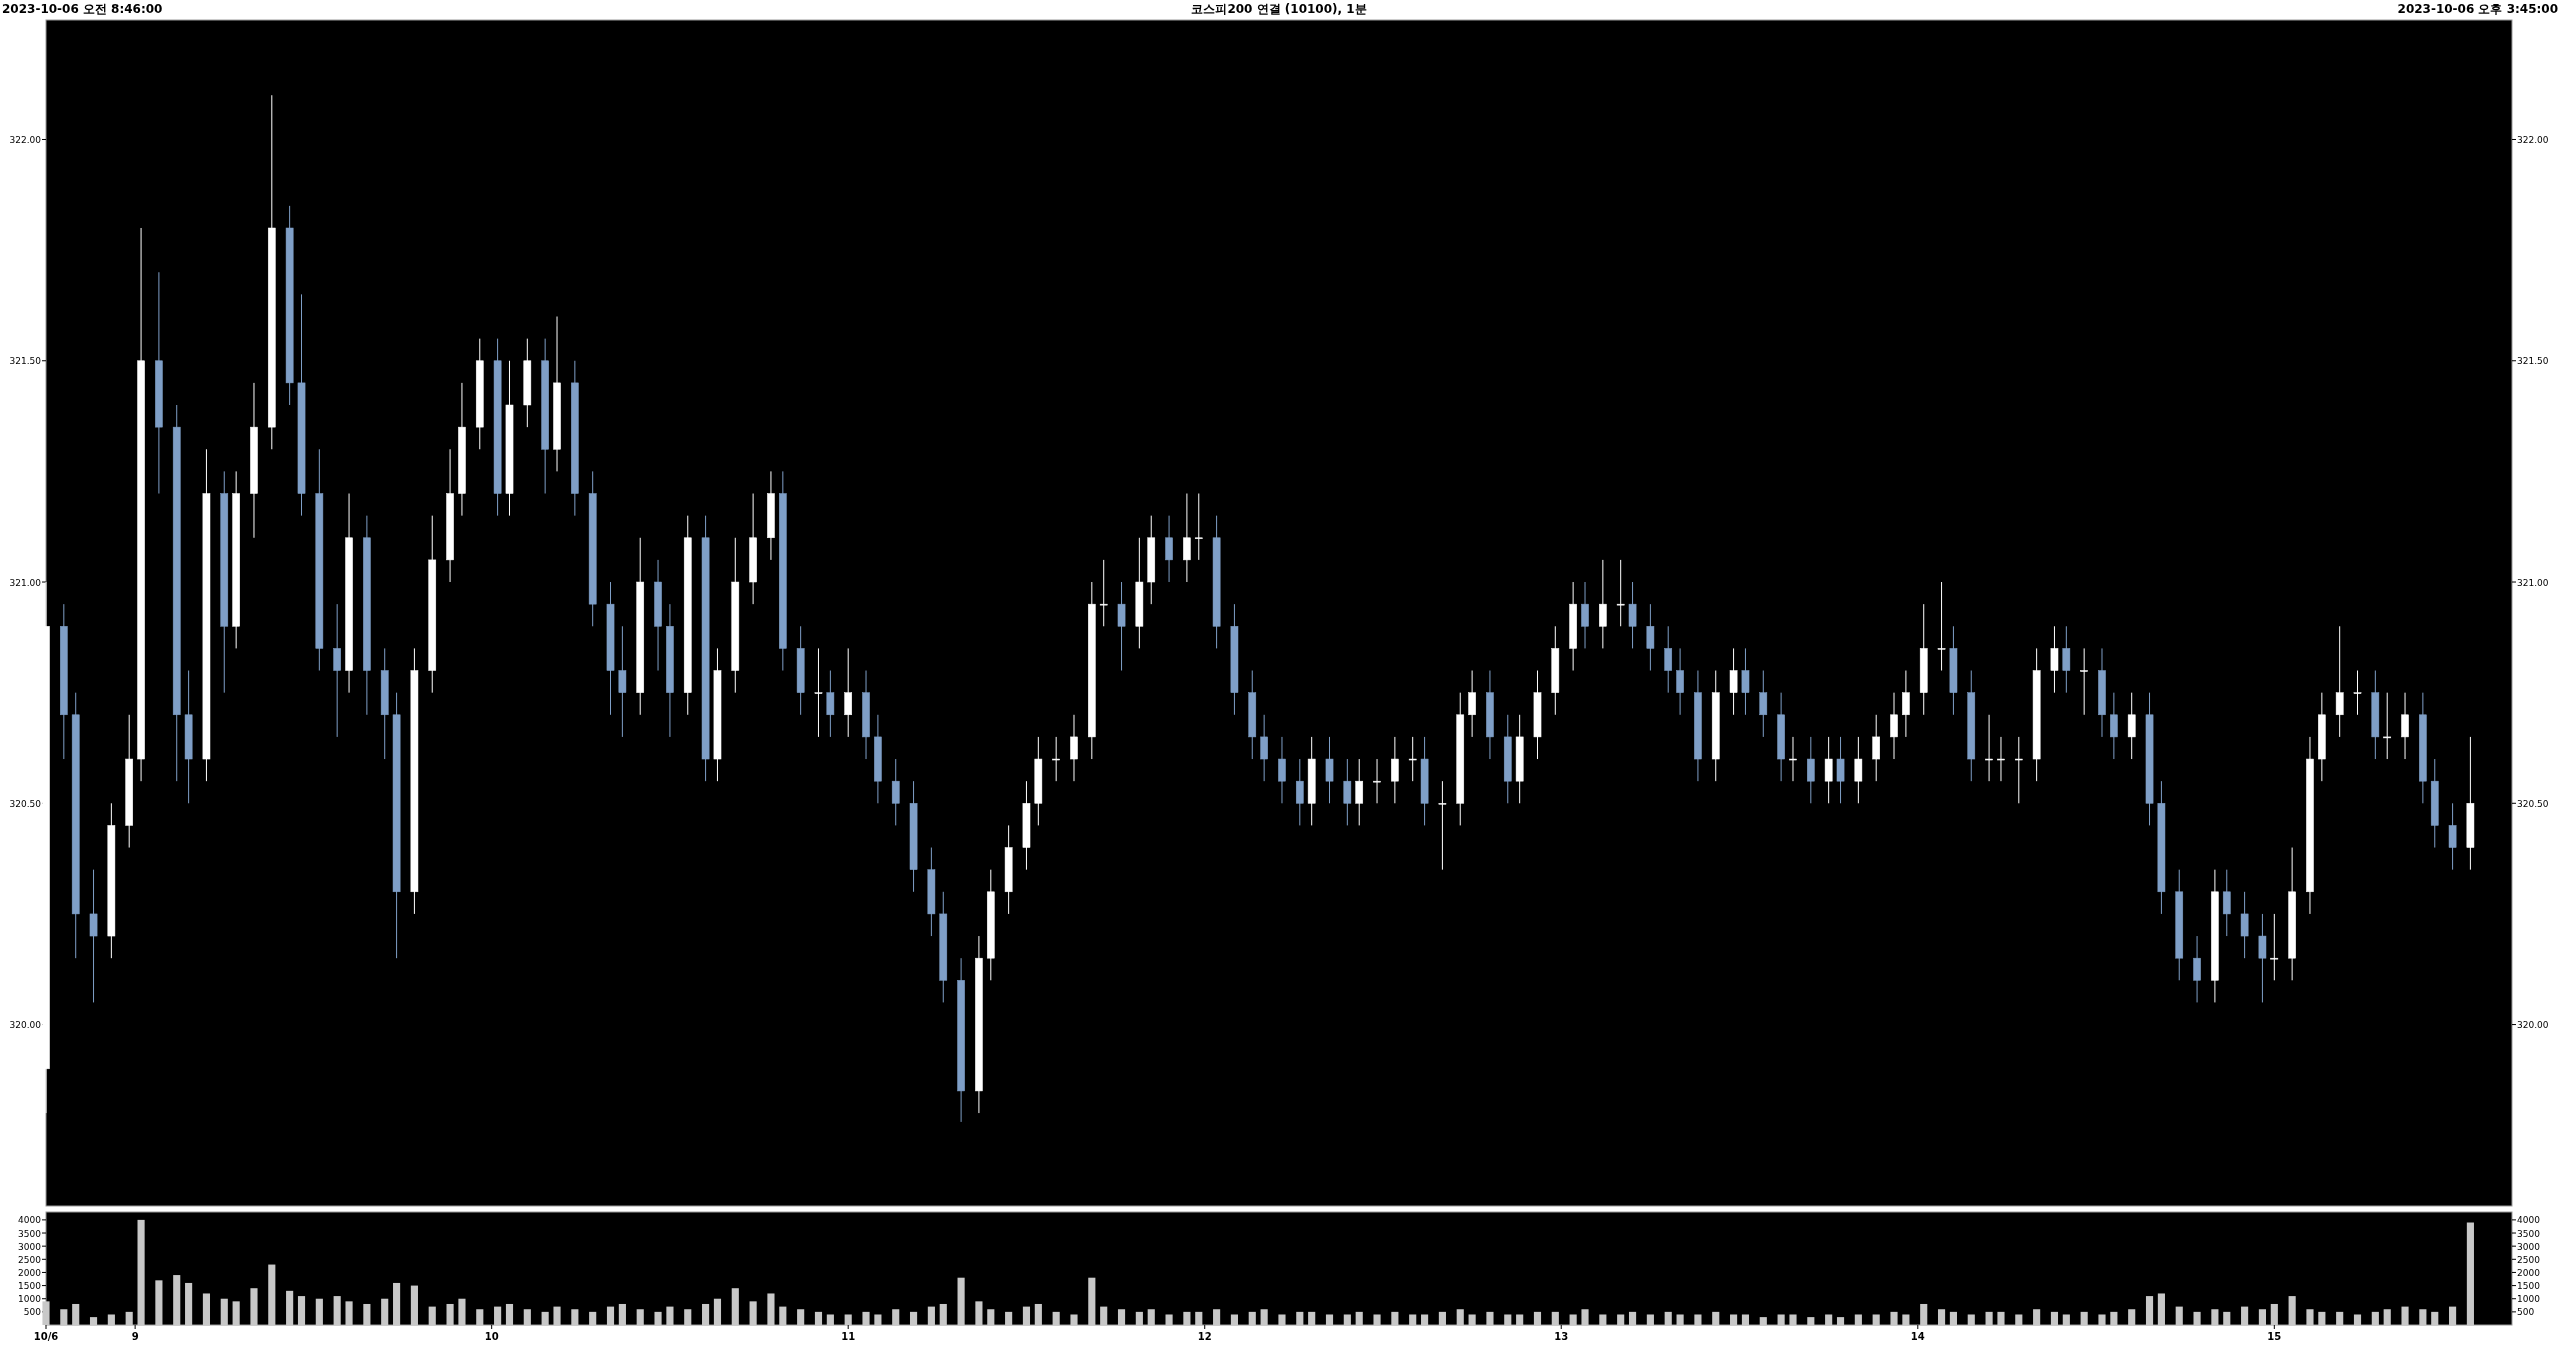 The image size is (2560, 1354). What do you see at coordinates (82, 9) in the screenshot?
I see `text: 2023-10-06 오전 8:46:00` at bounding box center [82, 9].